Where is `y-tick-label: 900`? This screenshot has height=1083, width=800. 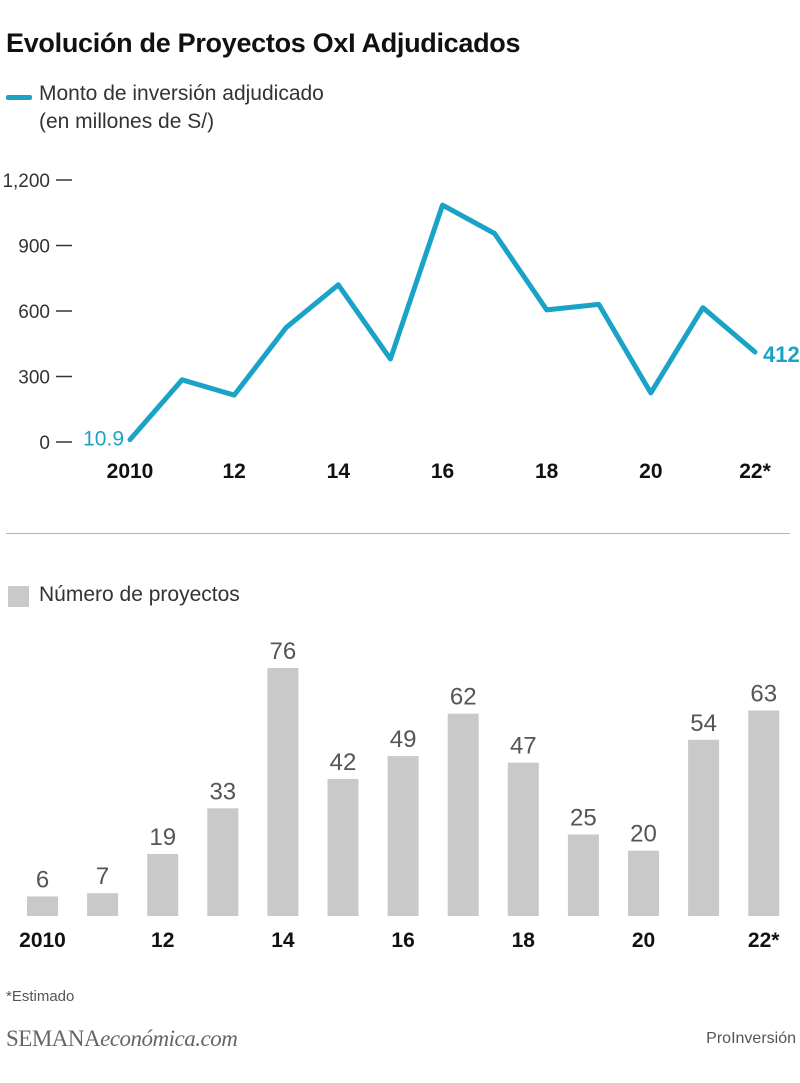
y-tick-label: 900 is located at coordinates (34, 247).